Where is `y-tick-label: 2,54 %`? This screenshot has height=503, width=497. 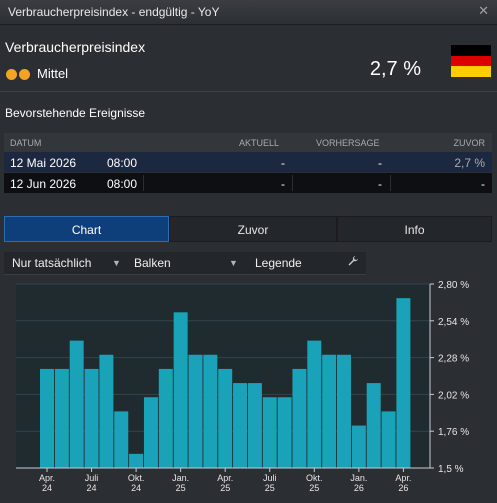 y-tick-label: 2,54 % is located at coordinates (453, 322).